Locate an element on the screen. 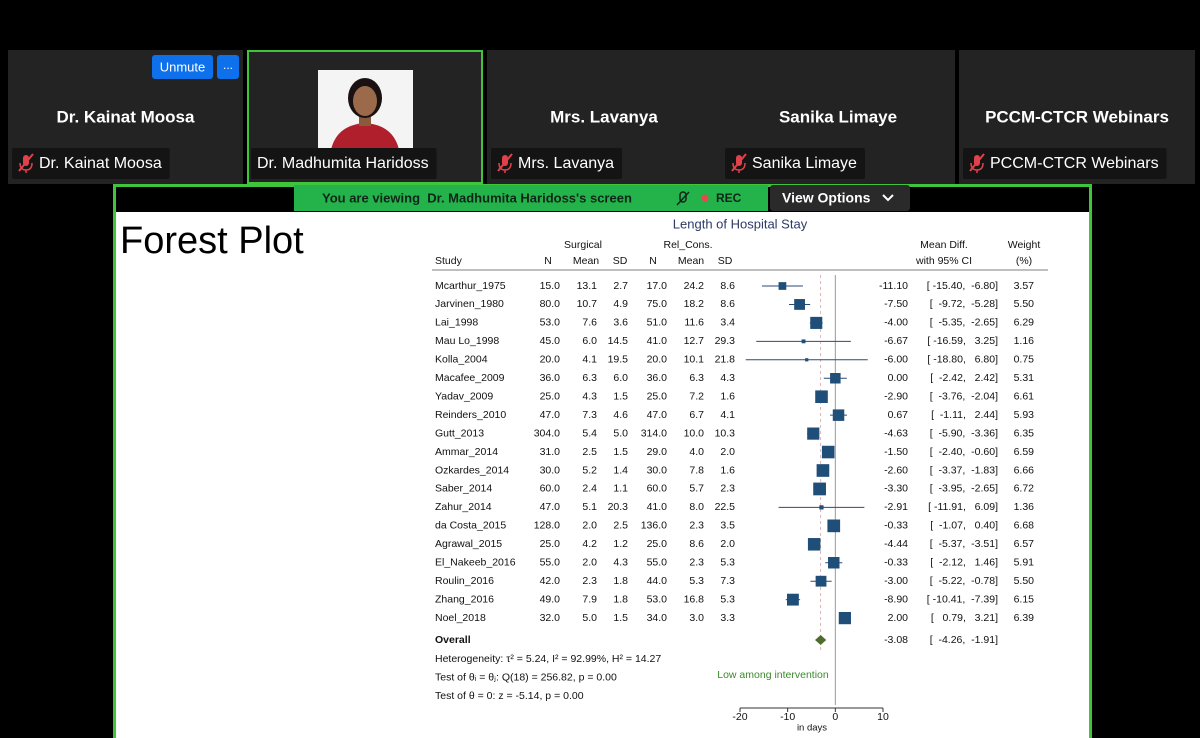  more-button is located at coordinates (228, 67).